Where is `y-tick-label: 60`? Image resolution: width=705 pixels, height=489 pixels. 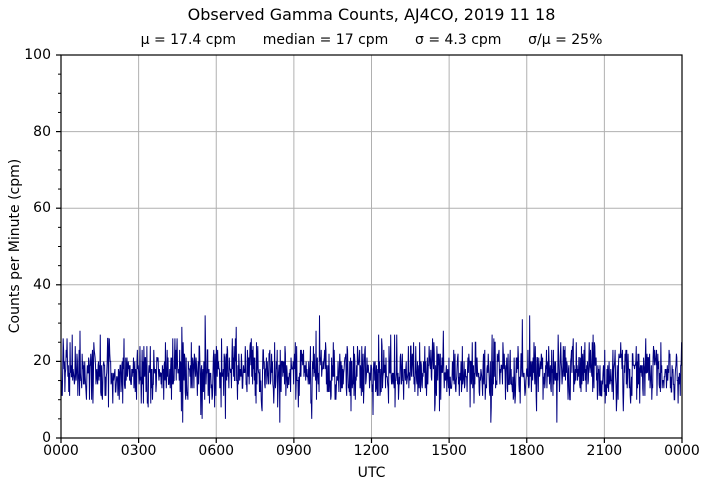 y-tick-label: 60 is located at coordinates (42, 208).